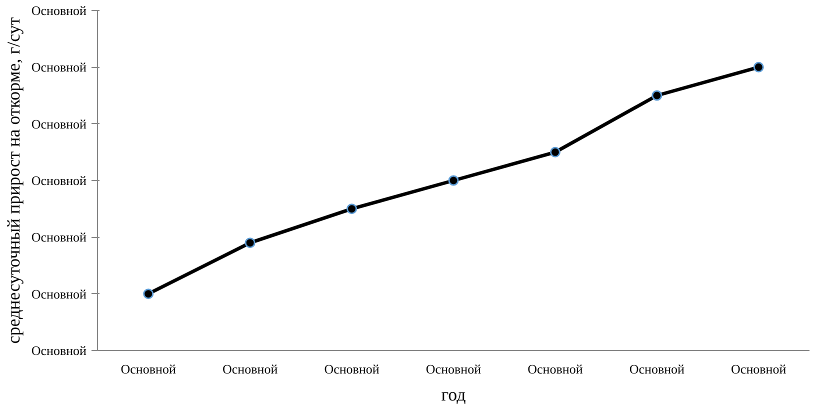 The image size is (819, 407). I want to click on y-axis-title: среднесуточный прирост на откорме, г/сут, so click(13, 180).